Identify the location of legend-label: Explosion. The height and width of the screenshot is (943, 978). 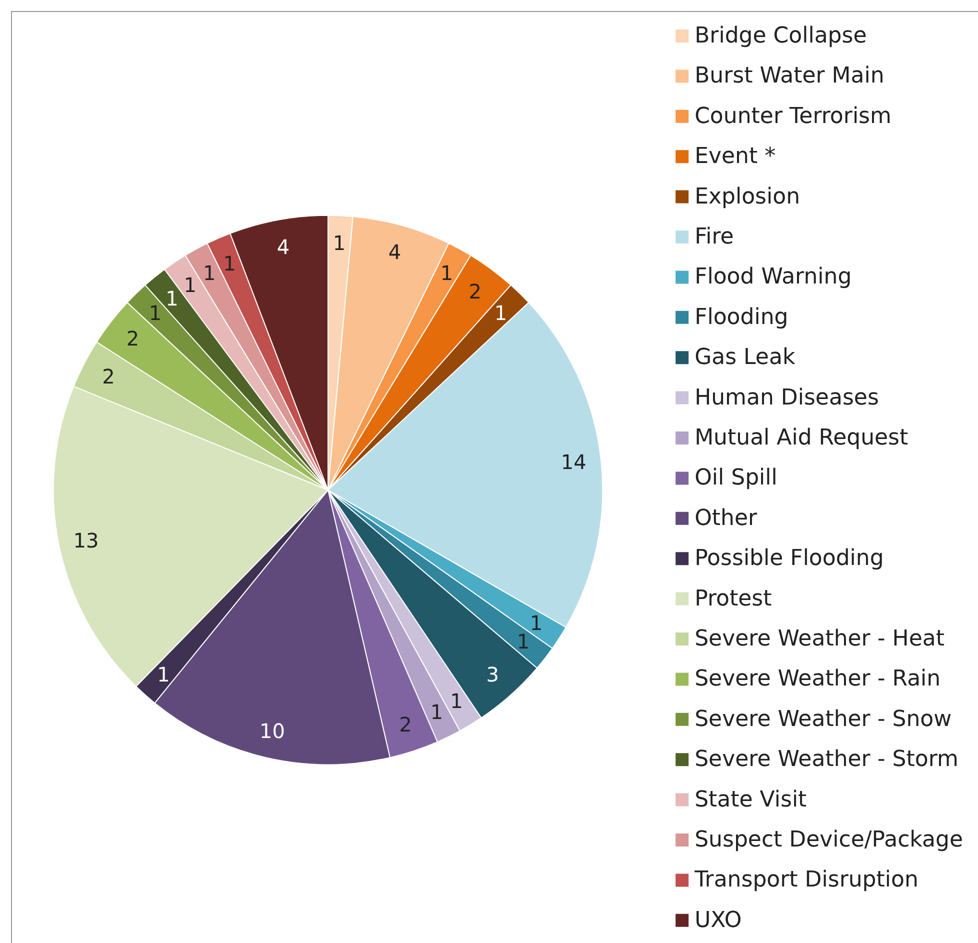
(747, 197).